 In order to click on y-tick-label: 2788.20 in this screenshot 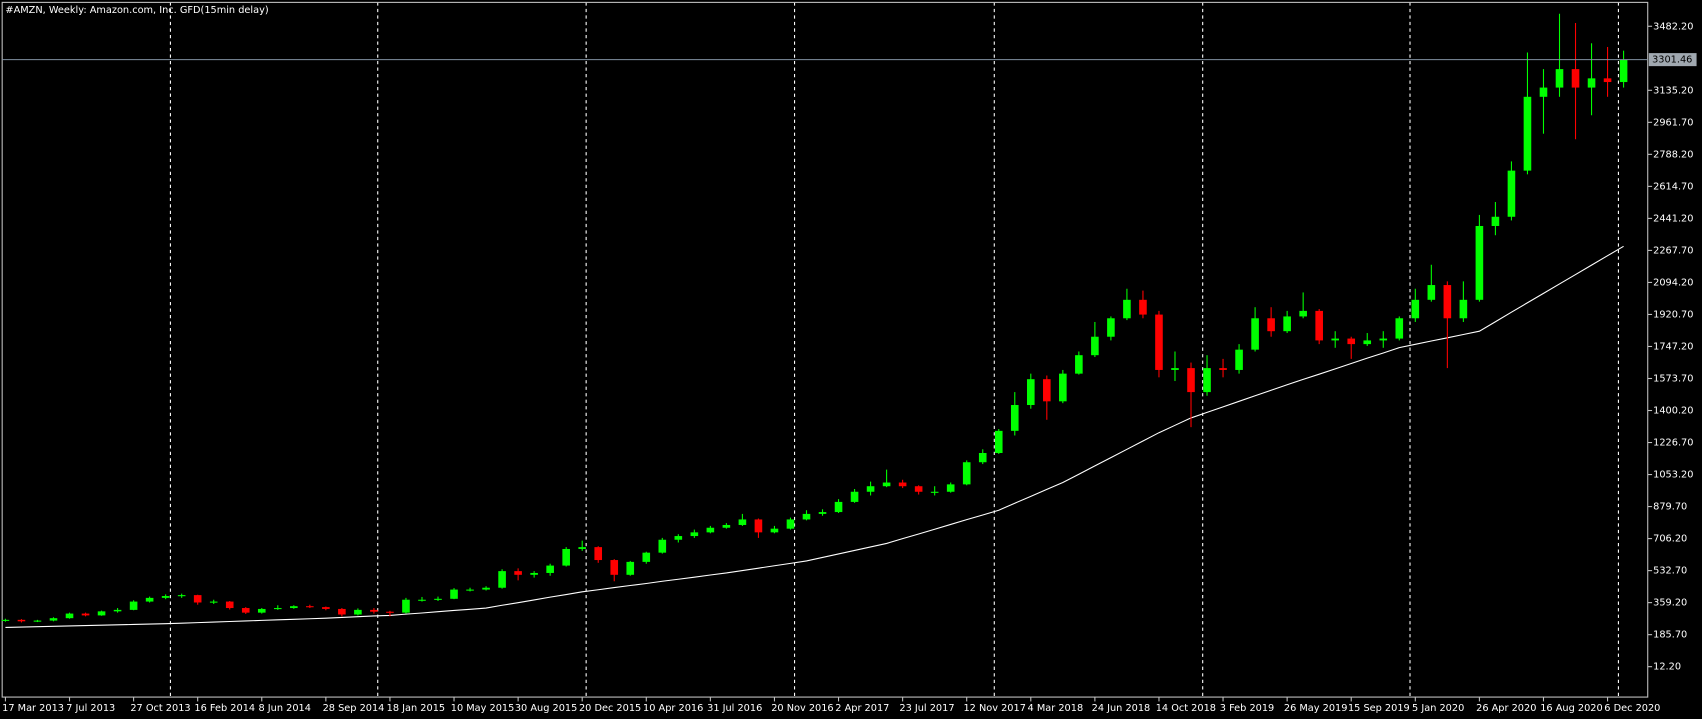, I will do `click(1673, 154)`.